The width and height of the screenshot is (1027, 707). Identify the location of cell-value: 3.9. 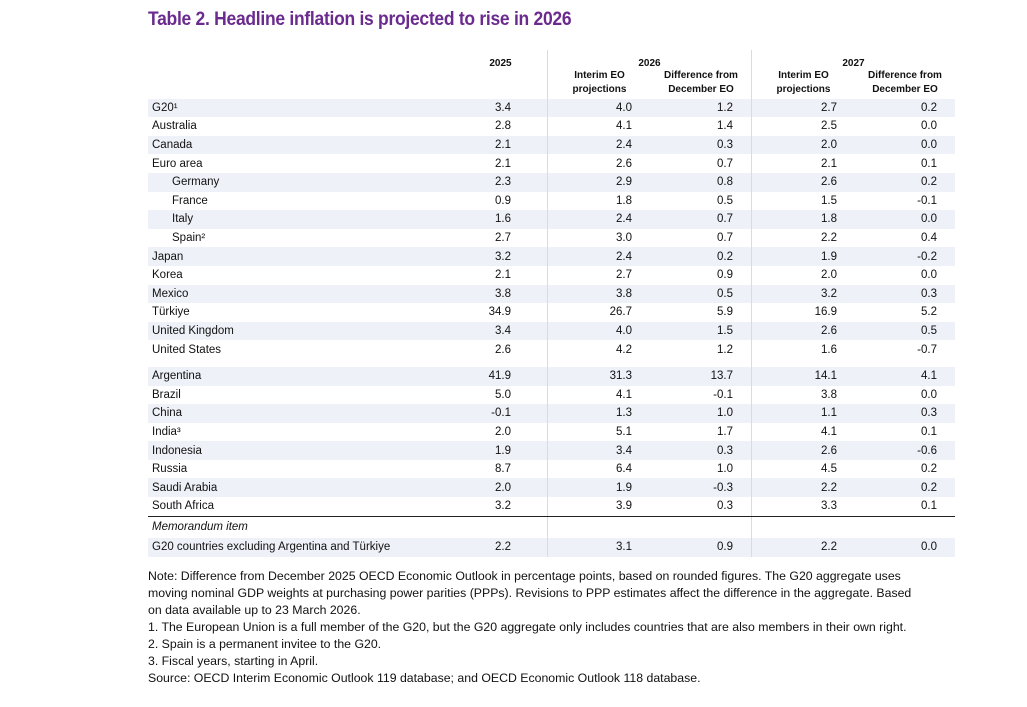
(599, 507).